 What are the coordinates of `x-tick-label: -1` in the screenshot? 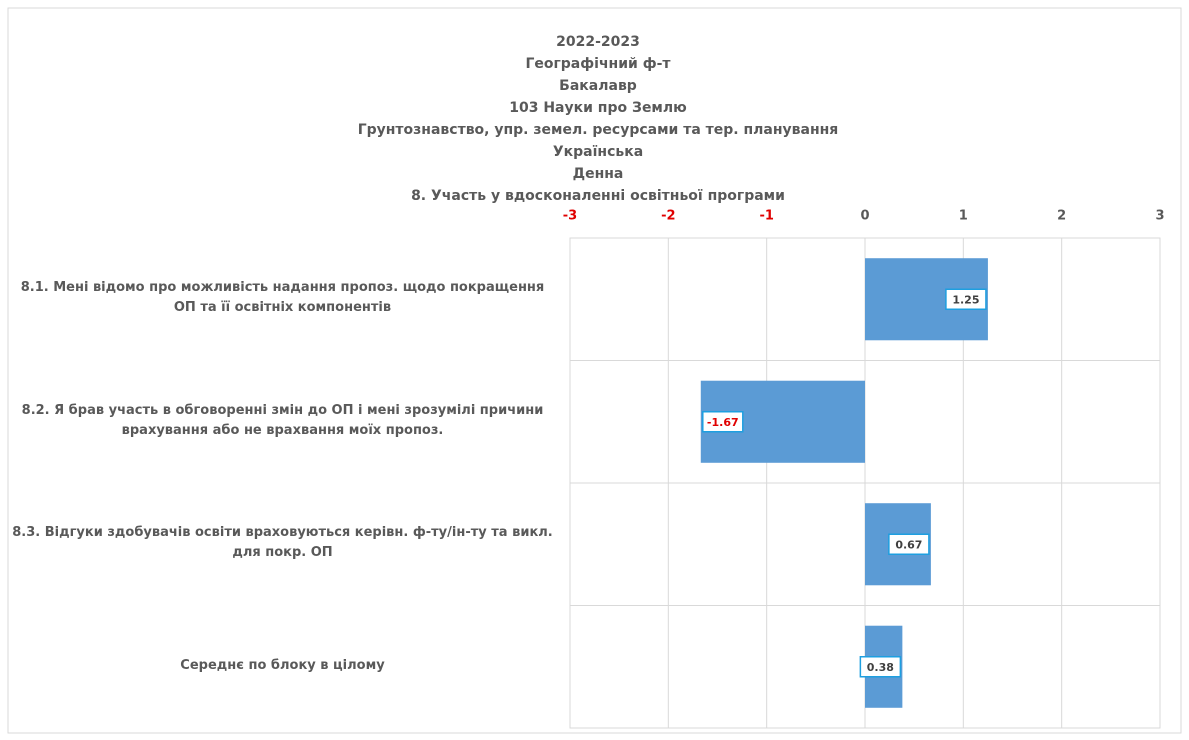 It's located at (766, 216).